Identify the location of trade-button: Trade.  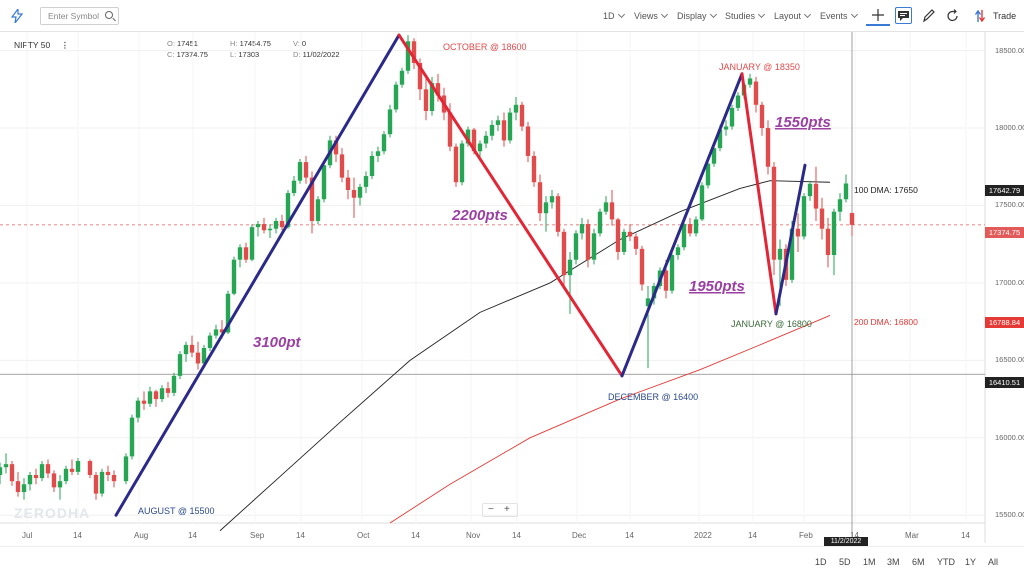
(995, 16).